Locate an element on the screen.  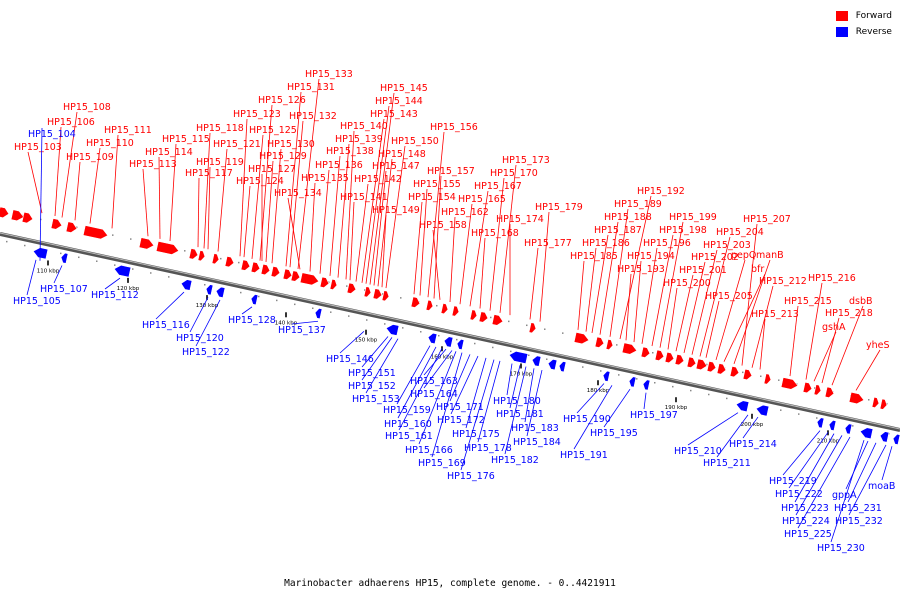
reverse-gene-label: HP15_175 is located at coordinates (476, 434).